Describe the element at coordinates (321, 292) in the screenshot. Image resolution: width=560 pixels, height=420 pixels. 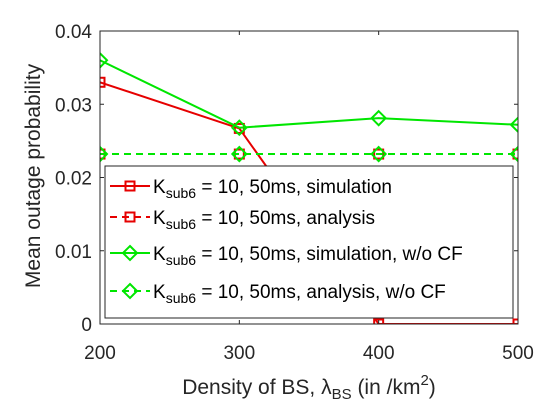
I see `legend-label-rest: = 10, 50ms, analysis, w/o CF` at that location.